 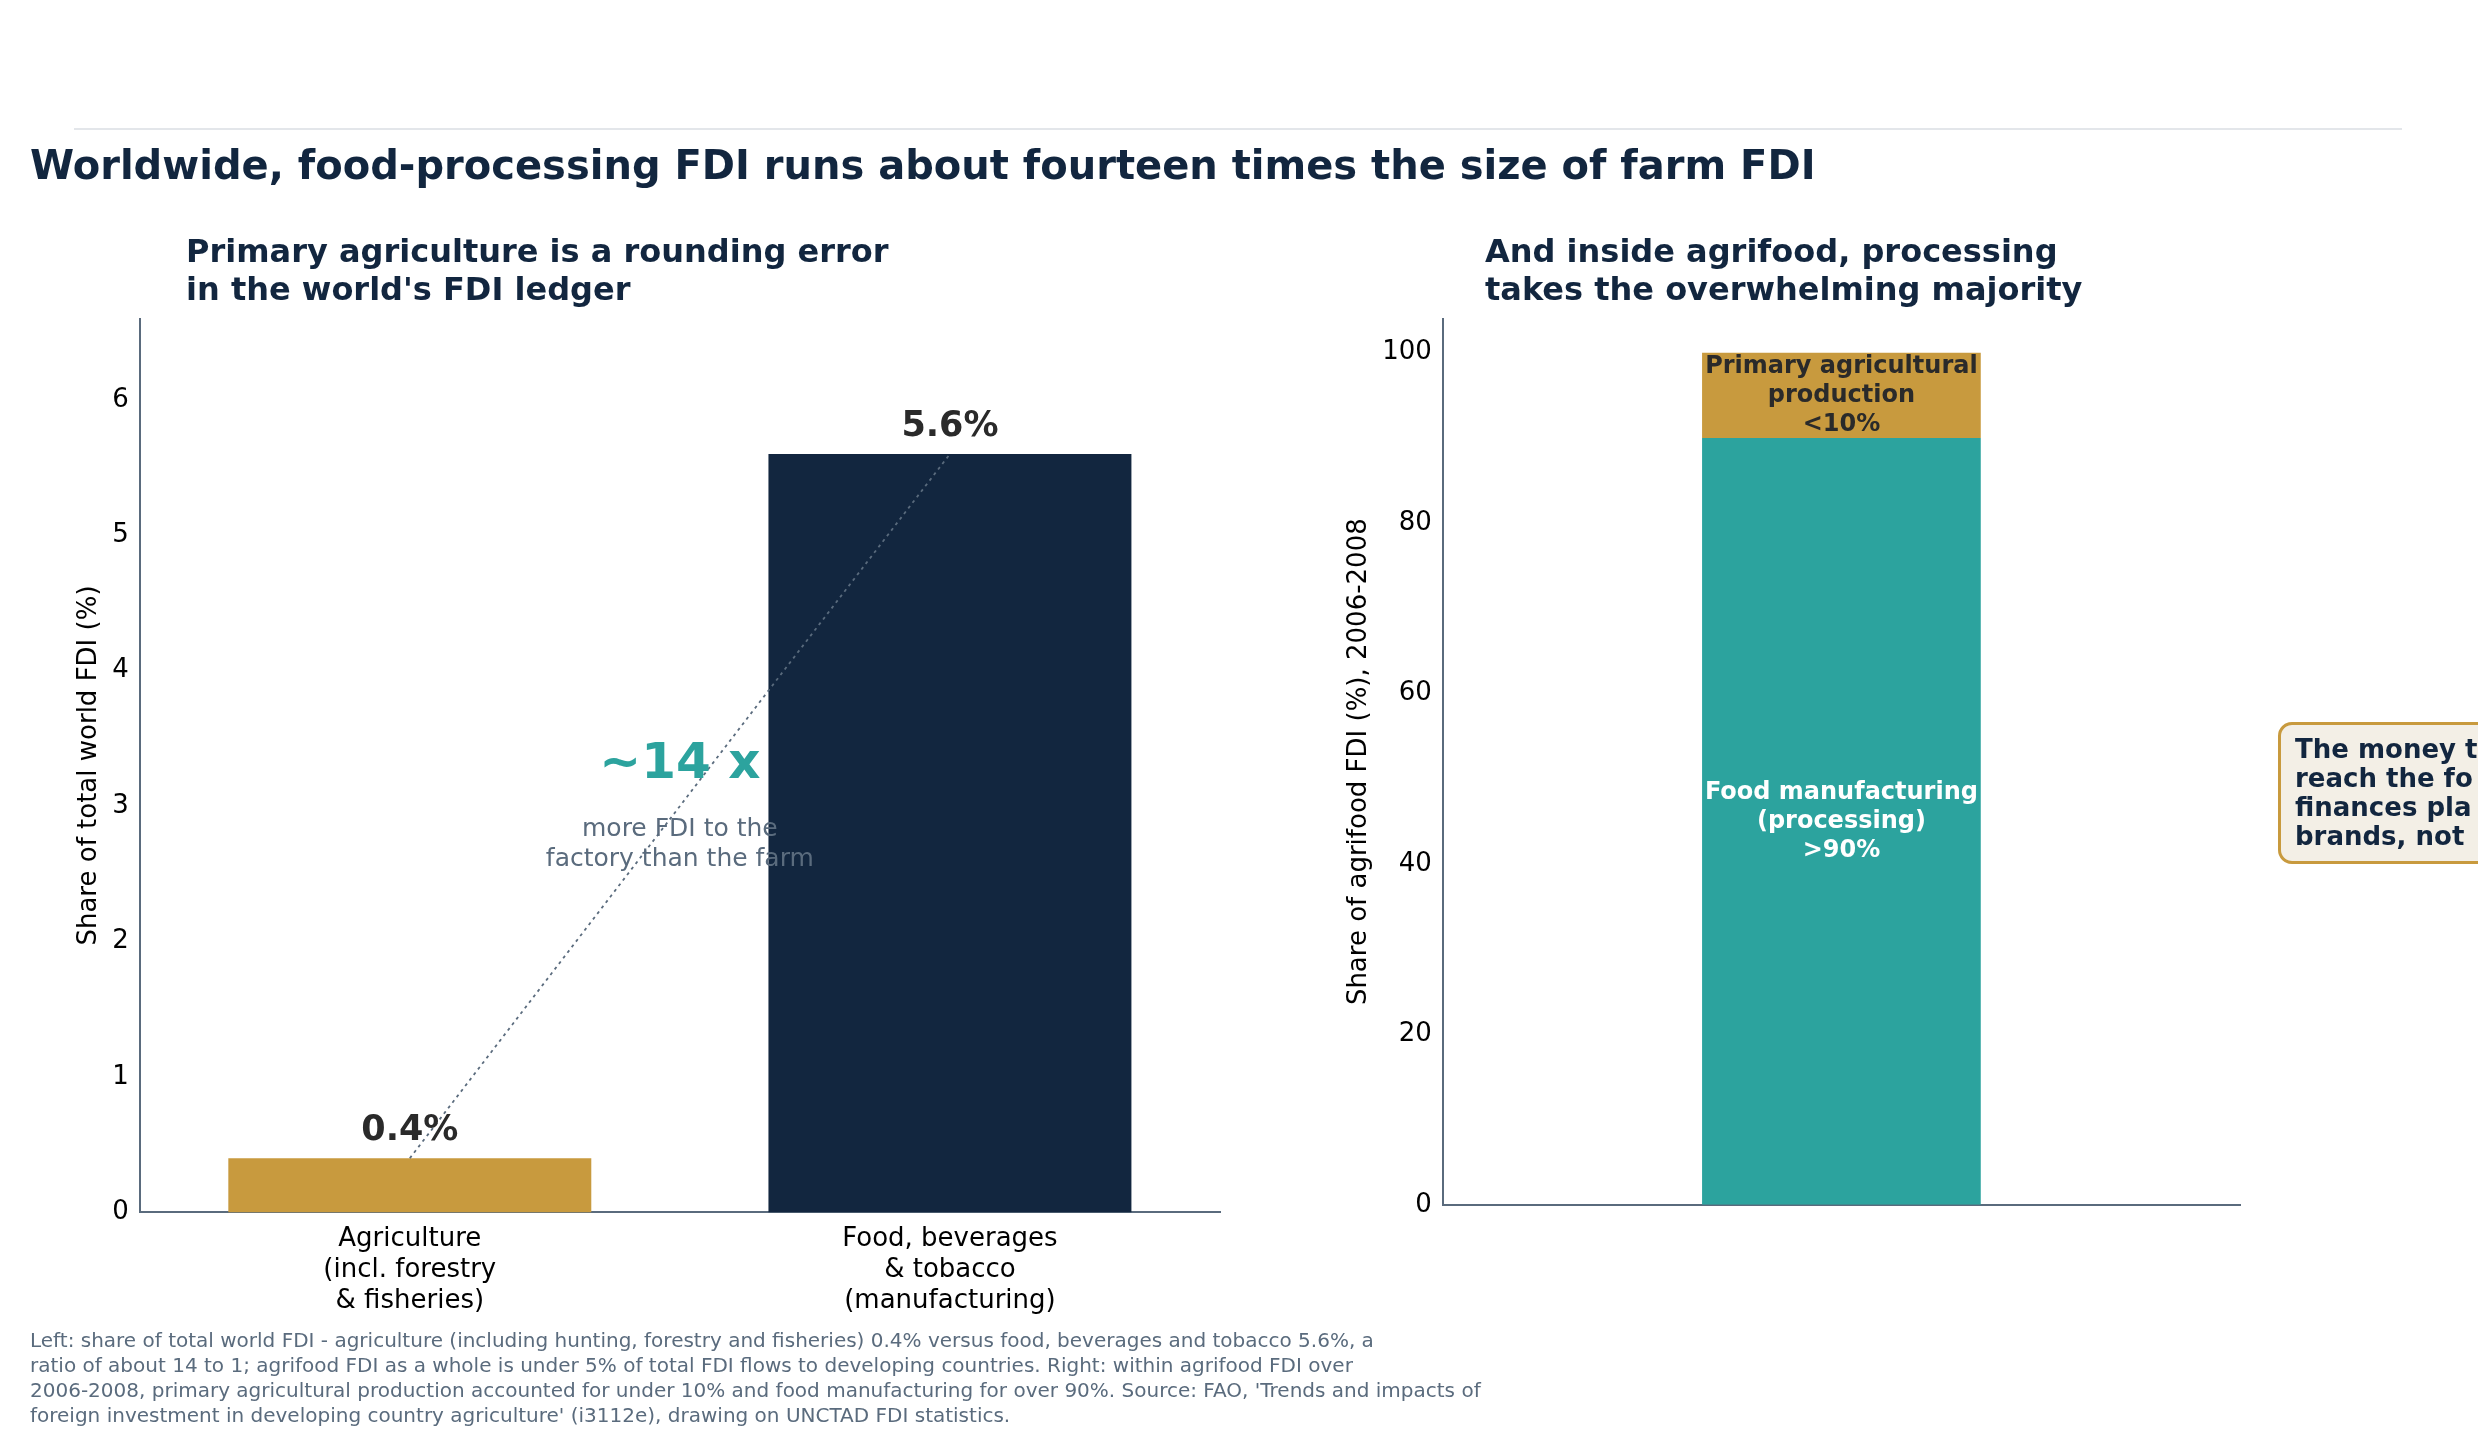 What do you see at coordinates (120, 533) in the screenshot?
I see `y-tick-label: 5` at bounding box center [120, 533].